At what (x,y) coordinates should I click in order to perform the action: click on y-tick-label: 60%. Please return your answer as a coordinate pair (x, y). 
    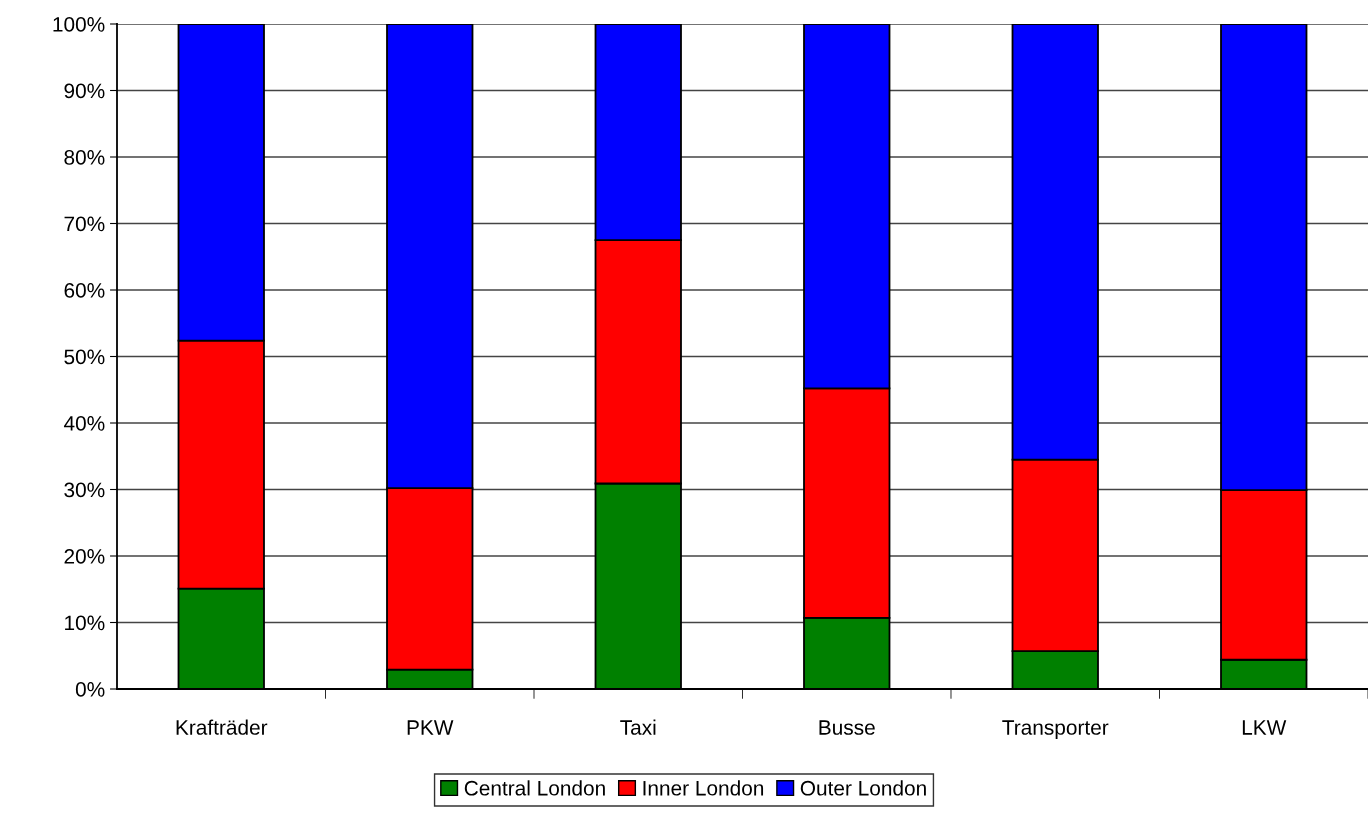
    Looking at the image, I should click on (84, 290).